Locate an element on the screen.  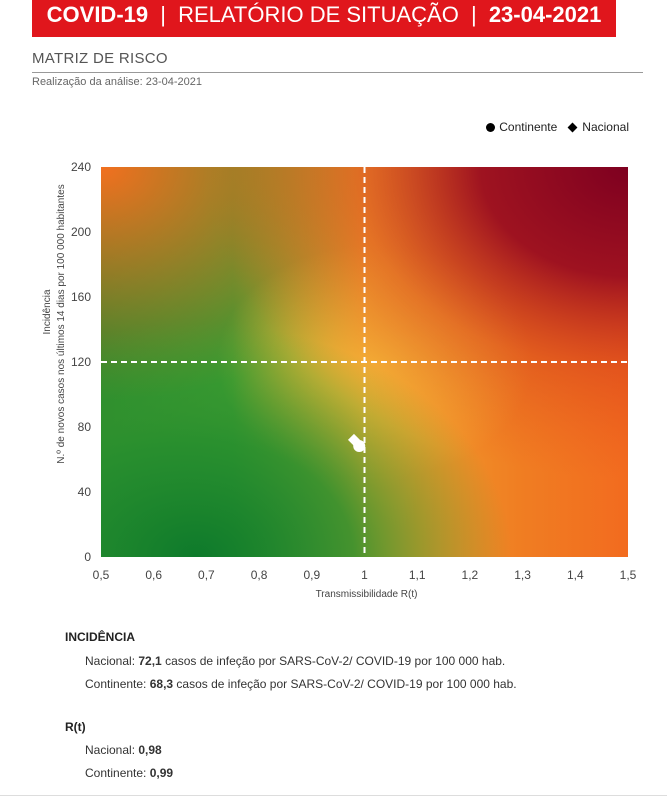
x-tick-label: 0,6 is located at coordinates (153, 575).